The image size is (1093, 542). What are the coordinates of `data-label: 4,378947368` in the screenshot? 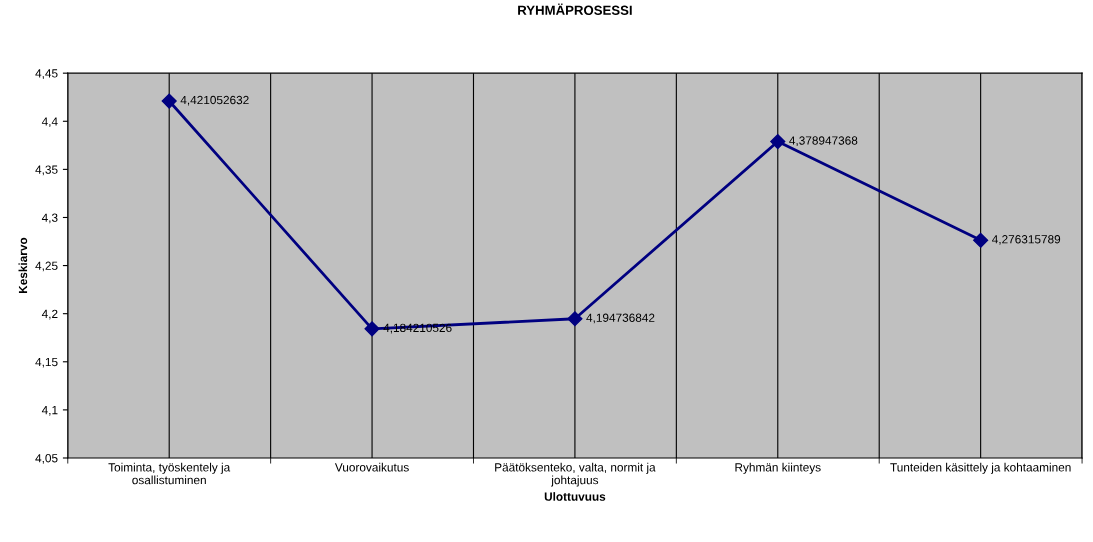 It's located at (823, 141).